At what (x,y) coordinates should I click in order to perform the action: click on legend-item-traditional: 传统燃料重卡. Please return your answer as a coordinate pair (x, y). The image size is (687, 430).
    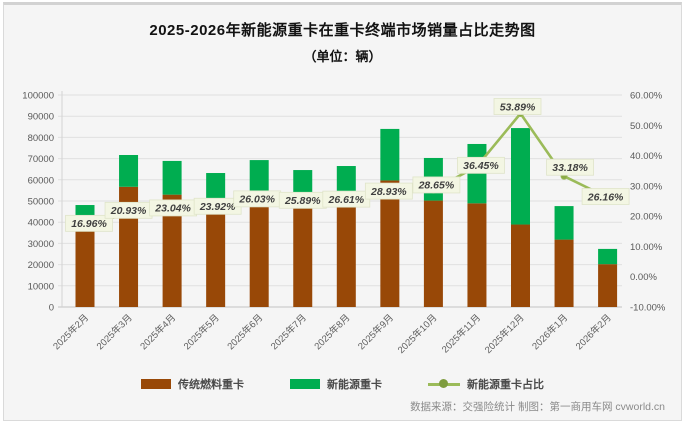
    Looking at the image, I should click on (192, 384).